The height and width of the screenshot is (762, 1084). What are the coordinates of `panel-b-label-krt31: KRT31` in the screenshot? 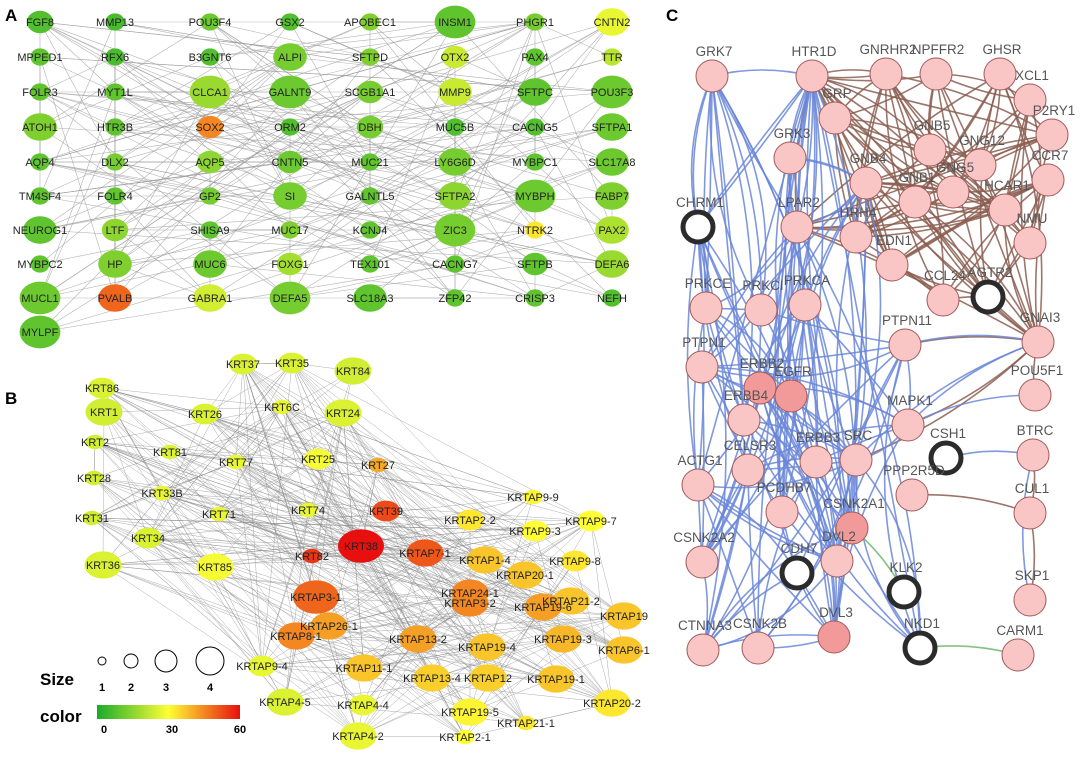 It's located at (92, 519).